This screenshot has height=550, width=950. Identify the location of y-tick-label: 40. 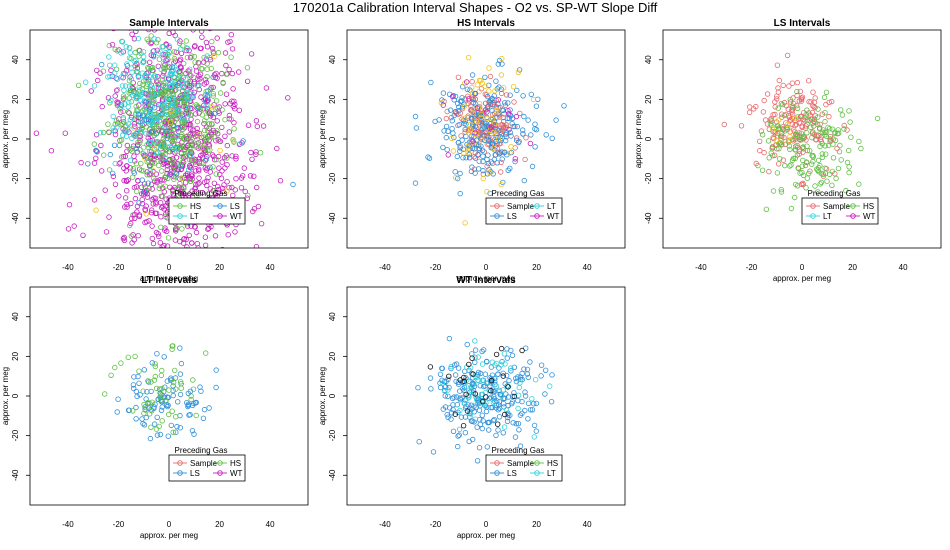
(332, 59).